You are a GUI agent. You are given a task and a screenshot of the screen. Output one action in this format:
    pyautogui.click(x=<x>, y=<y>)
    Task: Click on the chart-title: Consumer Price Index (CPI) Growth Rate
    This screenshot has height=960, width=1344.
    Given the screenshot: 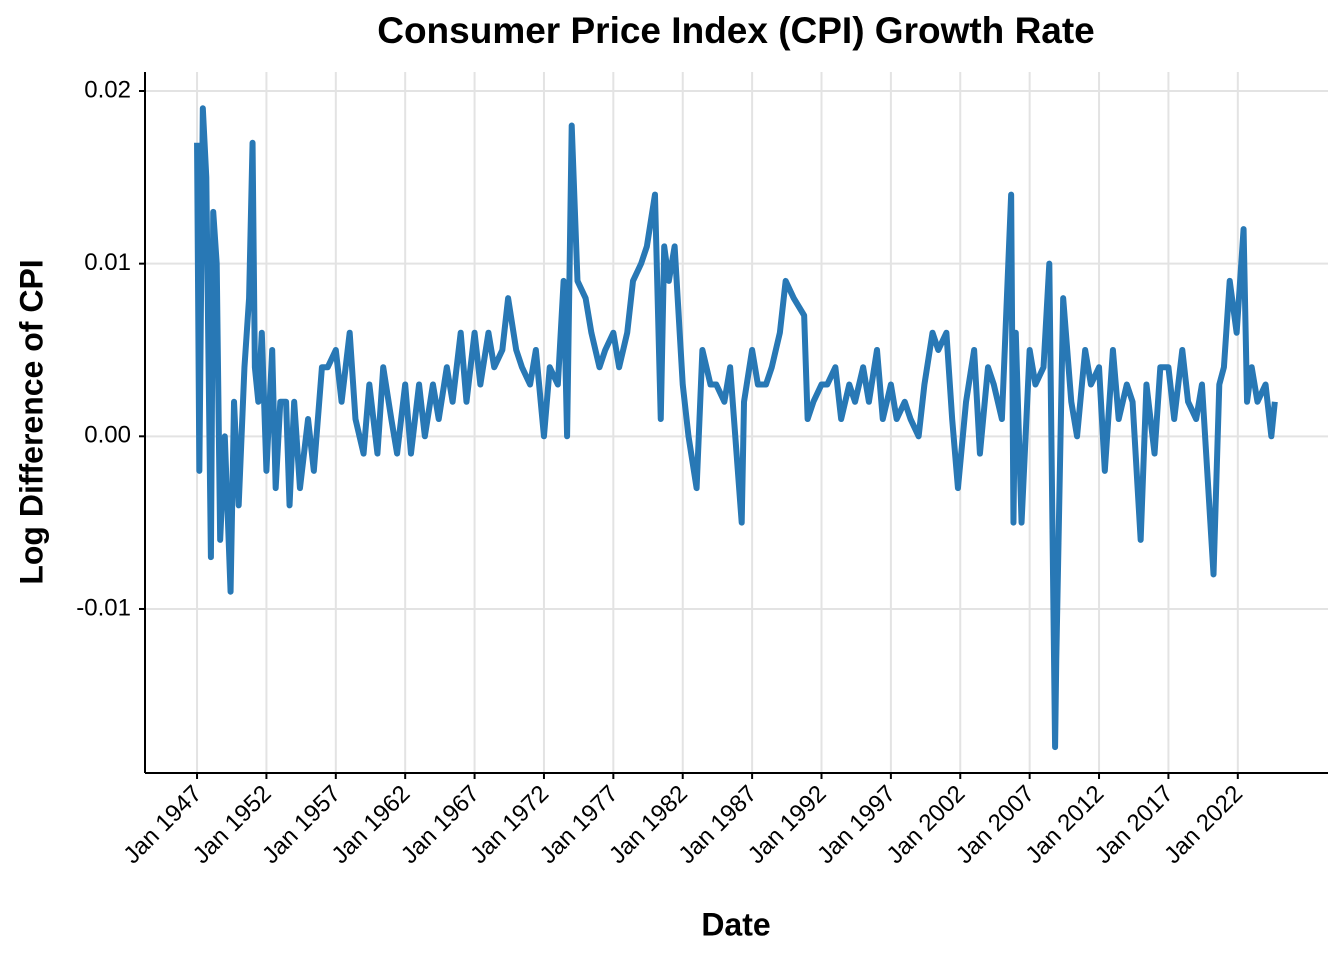 What is the action you would take?
    pyautogui.click(x=736, y=30)
    